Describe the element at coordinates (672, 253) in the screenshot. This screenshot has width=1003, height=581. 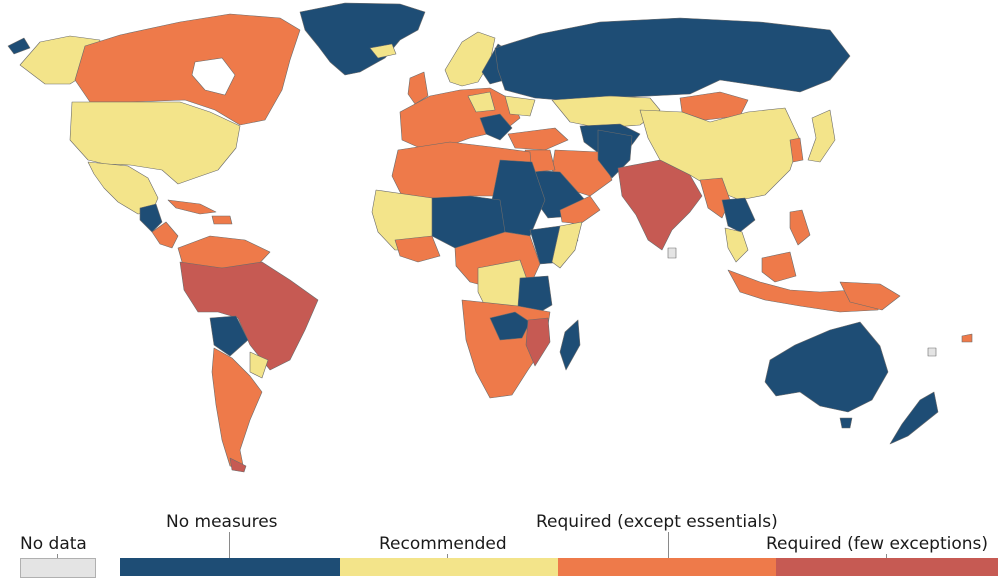
I see `region-sri-lanka` at that location.